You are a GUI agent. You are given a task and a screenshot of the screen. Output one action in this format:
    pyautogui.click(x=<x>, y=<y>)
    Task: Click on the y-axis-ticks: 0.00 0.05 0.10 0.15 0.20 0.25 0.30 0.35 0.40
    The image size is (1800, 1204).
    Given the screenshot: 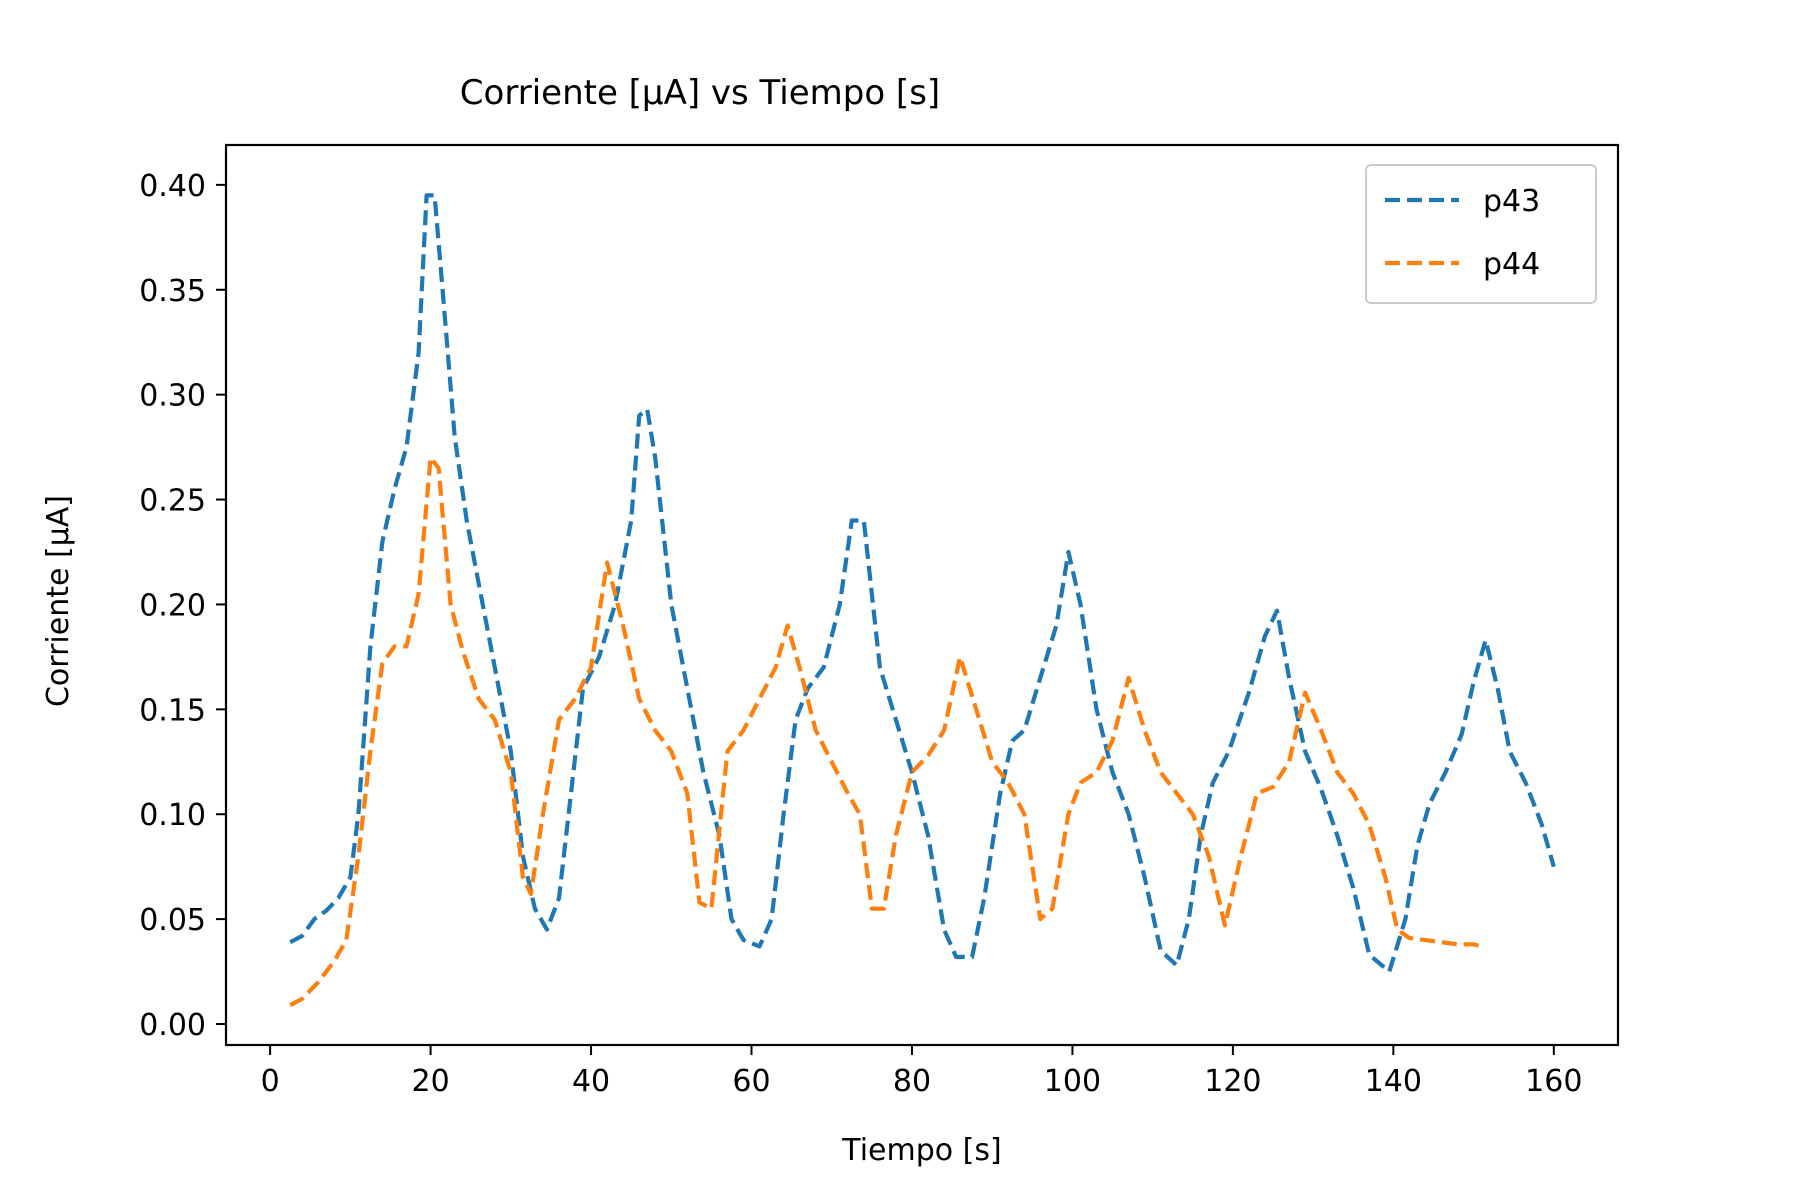 What is the action you would take?
    pyautogui.click(x=182, y=606)
    